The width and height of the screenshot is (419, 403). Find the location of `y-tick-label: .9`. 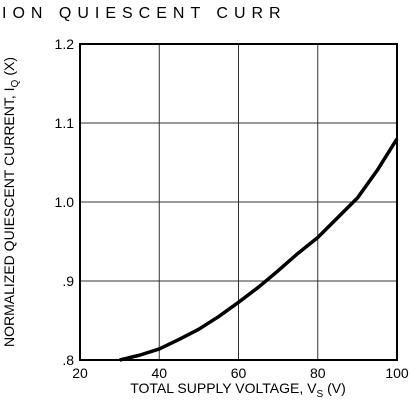

y-tick-label: .9 is located at coordinates (68, 281).